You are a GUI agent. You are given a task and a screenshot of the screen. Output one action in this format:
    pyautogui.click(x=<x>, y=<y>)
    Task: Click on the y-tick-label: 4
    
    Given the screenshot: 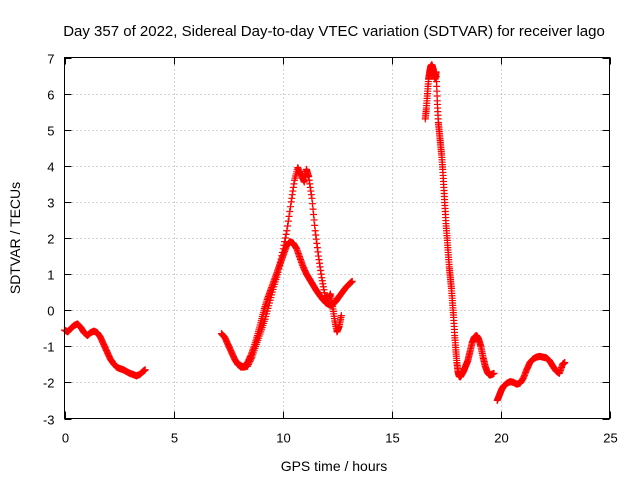 What is the action you would take?
    pyautogui.click(x=50, y=167)
    